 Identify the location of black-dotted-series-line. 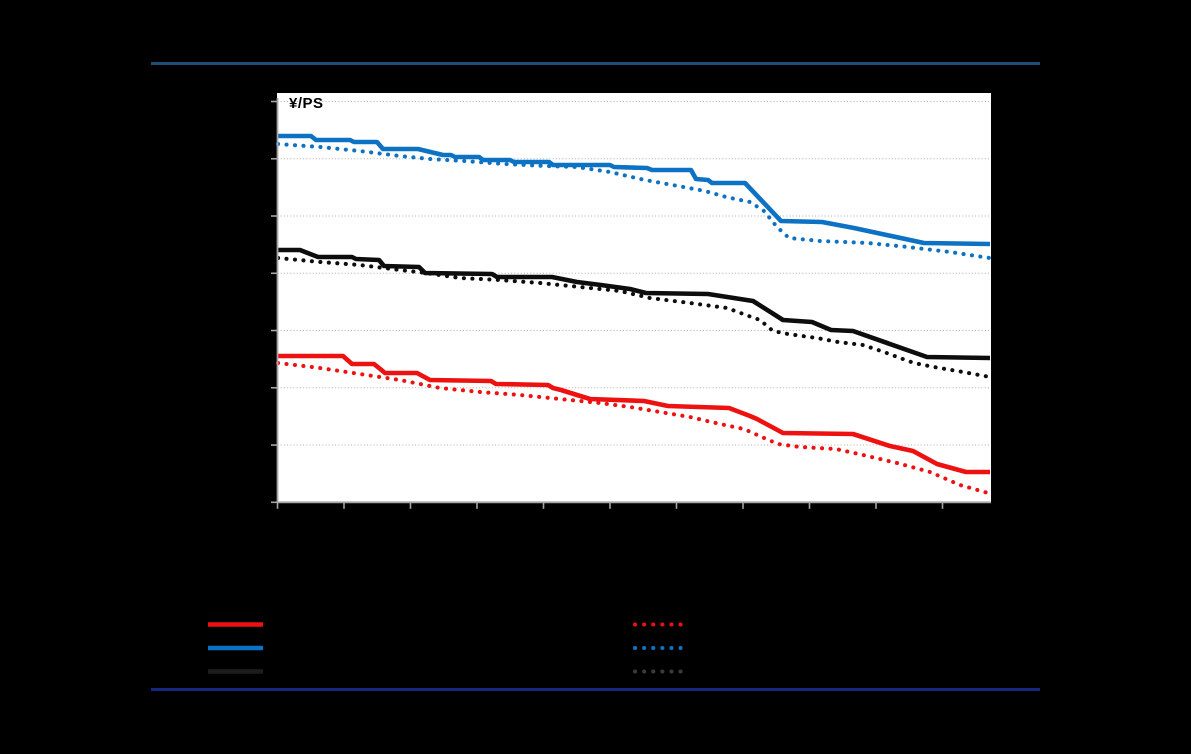
(634, 317).